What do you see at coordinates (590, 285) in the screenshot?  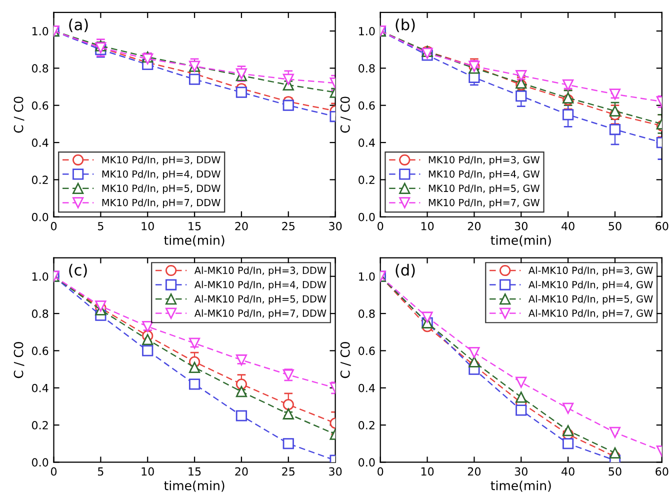 I see `legend-label: Al-MK10 Pd/In, pH=4, GW` at bounding box center [590, 285].